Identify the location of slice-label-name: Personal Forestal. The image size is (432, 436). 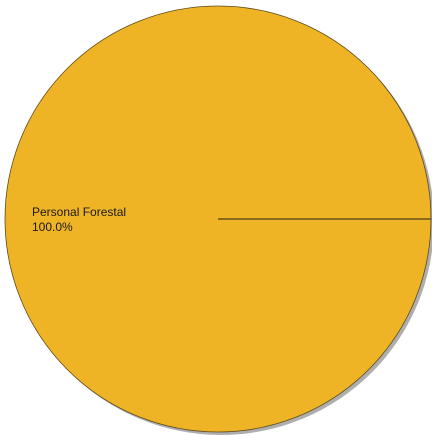
(79, 212).